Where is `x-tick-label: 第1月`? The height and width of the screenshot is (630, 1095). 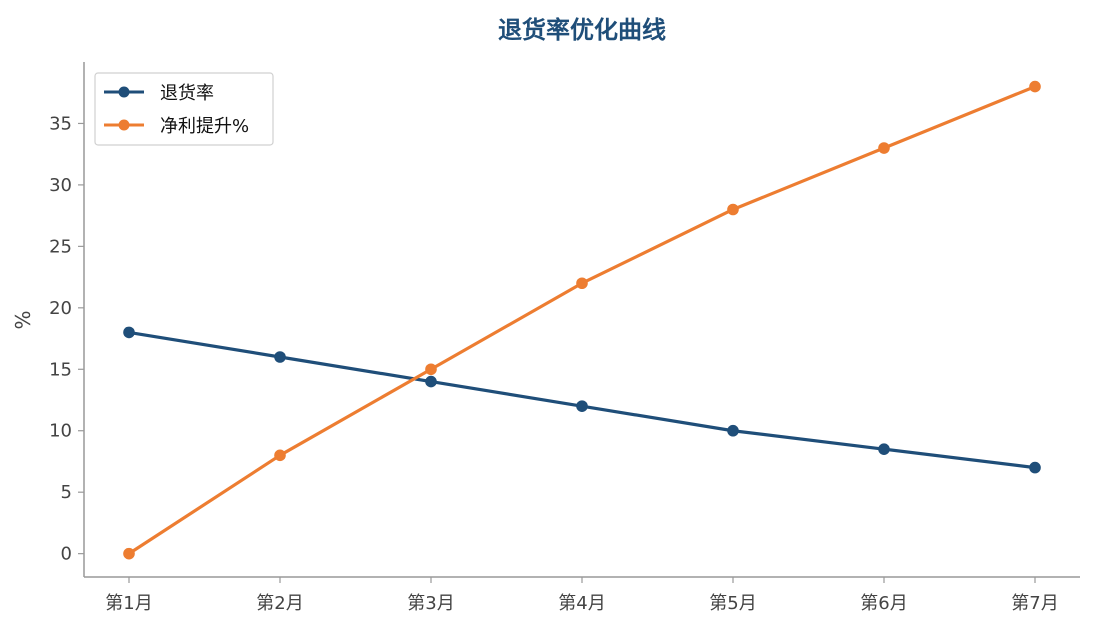
x-tick-label: 第1月 is located at coordinates (128, 603).